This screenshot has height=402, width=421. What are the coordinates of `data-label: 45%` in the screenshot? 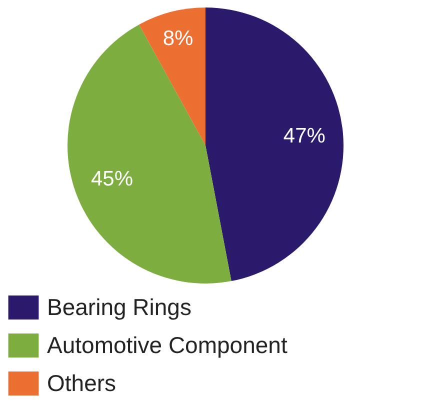 It's located at (112, 179).